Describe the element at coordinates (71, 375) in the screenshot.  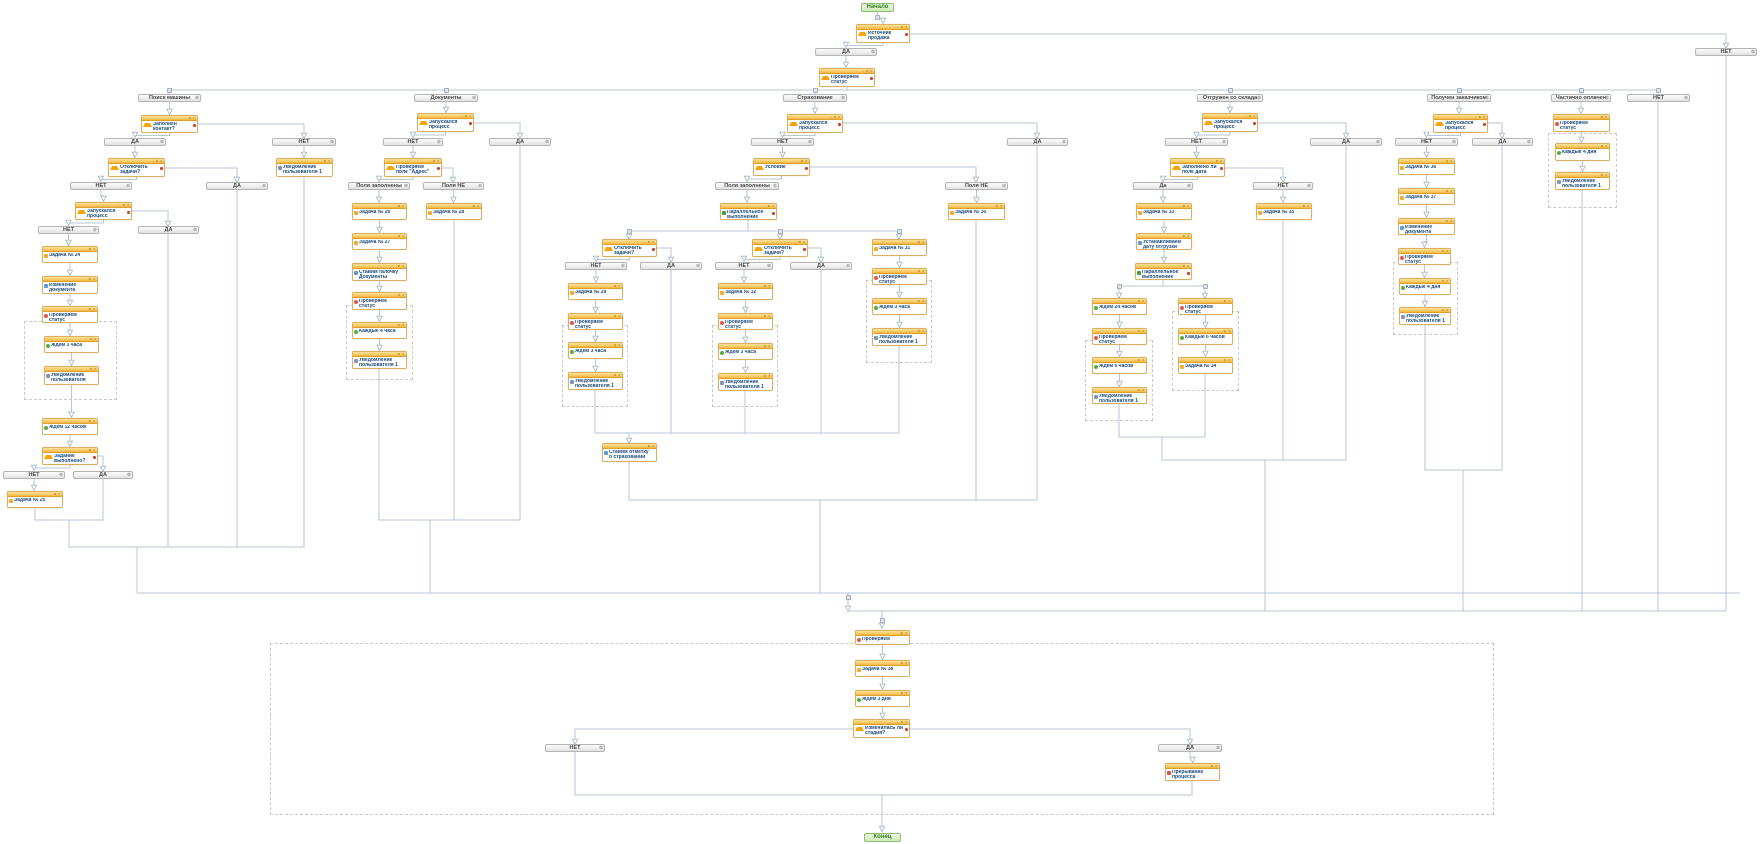
I see `node-c1-ntf: ⚙ ✕ Уведомление пользователя` at that location.